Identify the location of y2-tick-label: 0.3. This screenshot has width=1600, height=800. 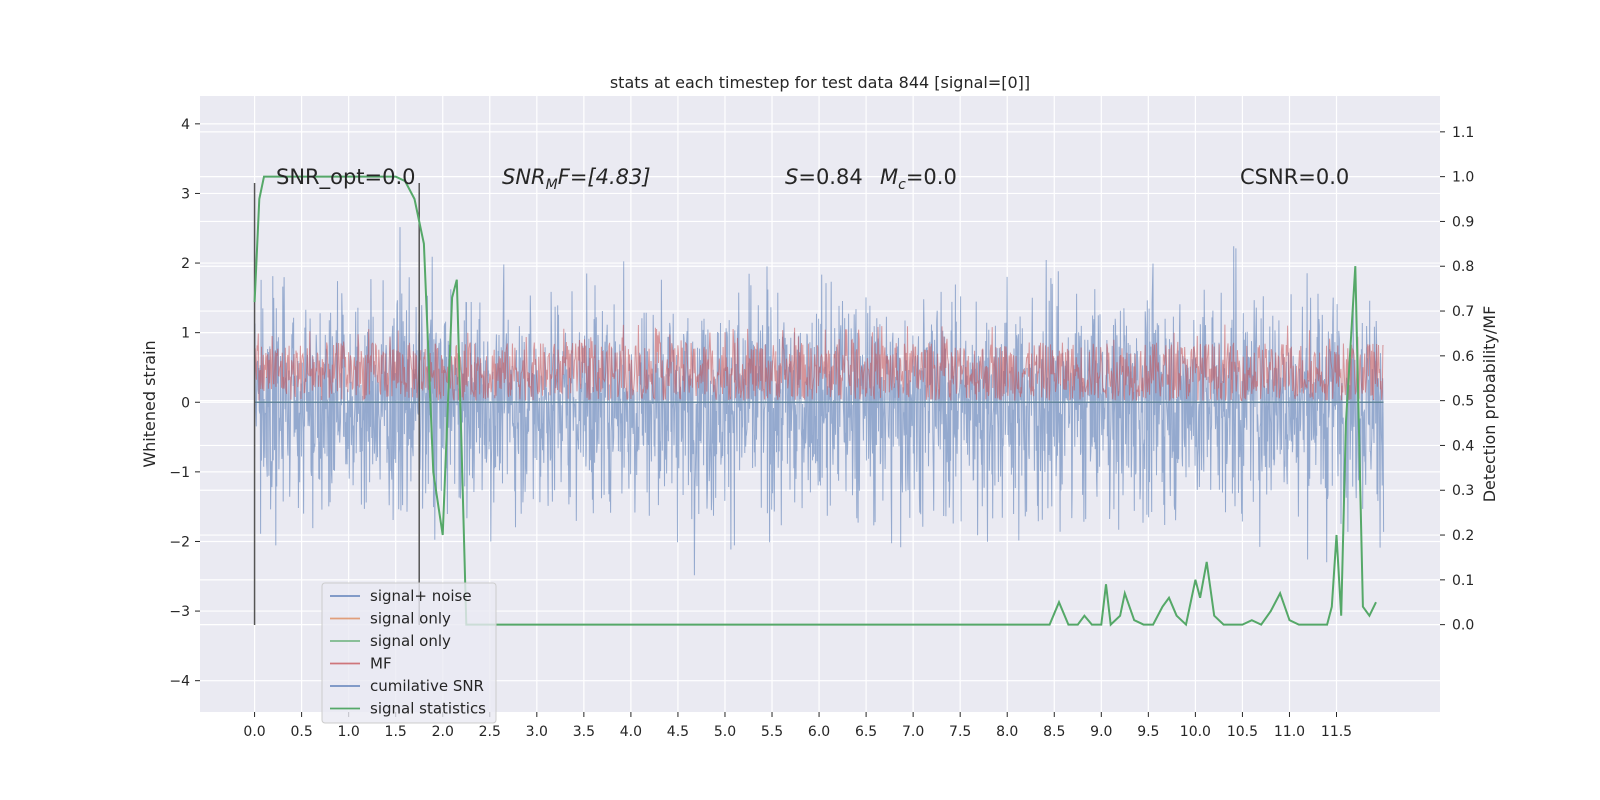
(1463, 491).